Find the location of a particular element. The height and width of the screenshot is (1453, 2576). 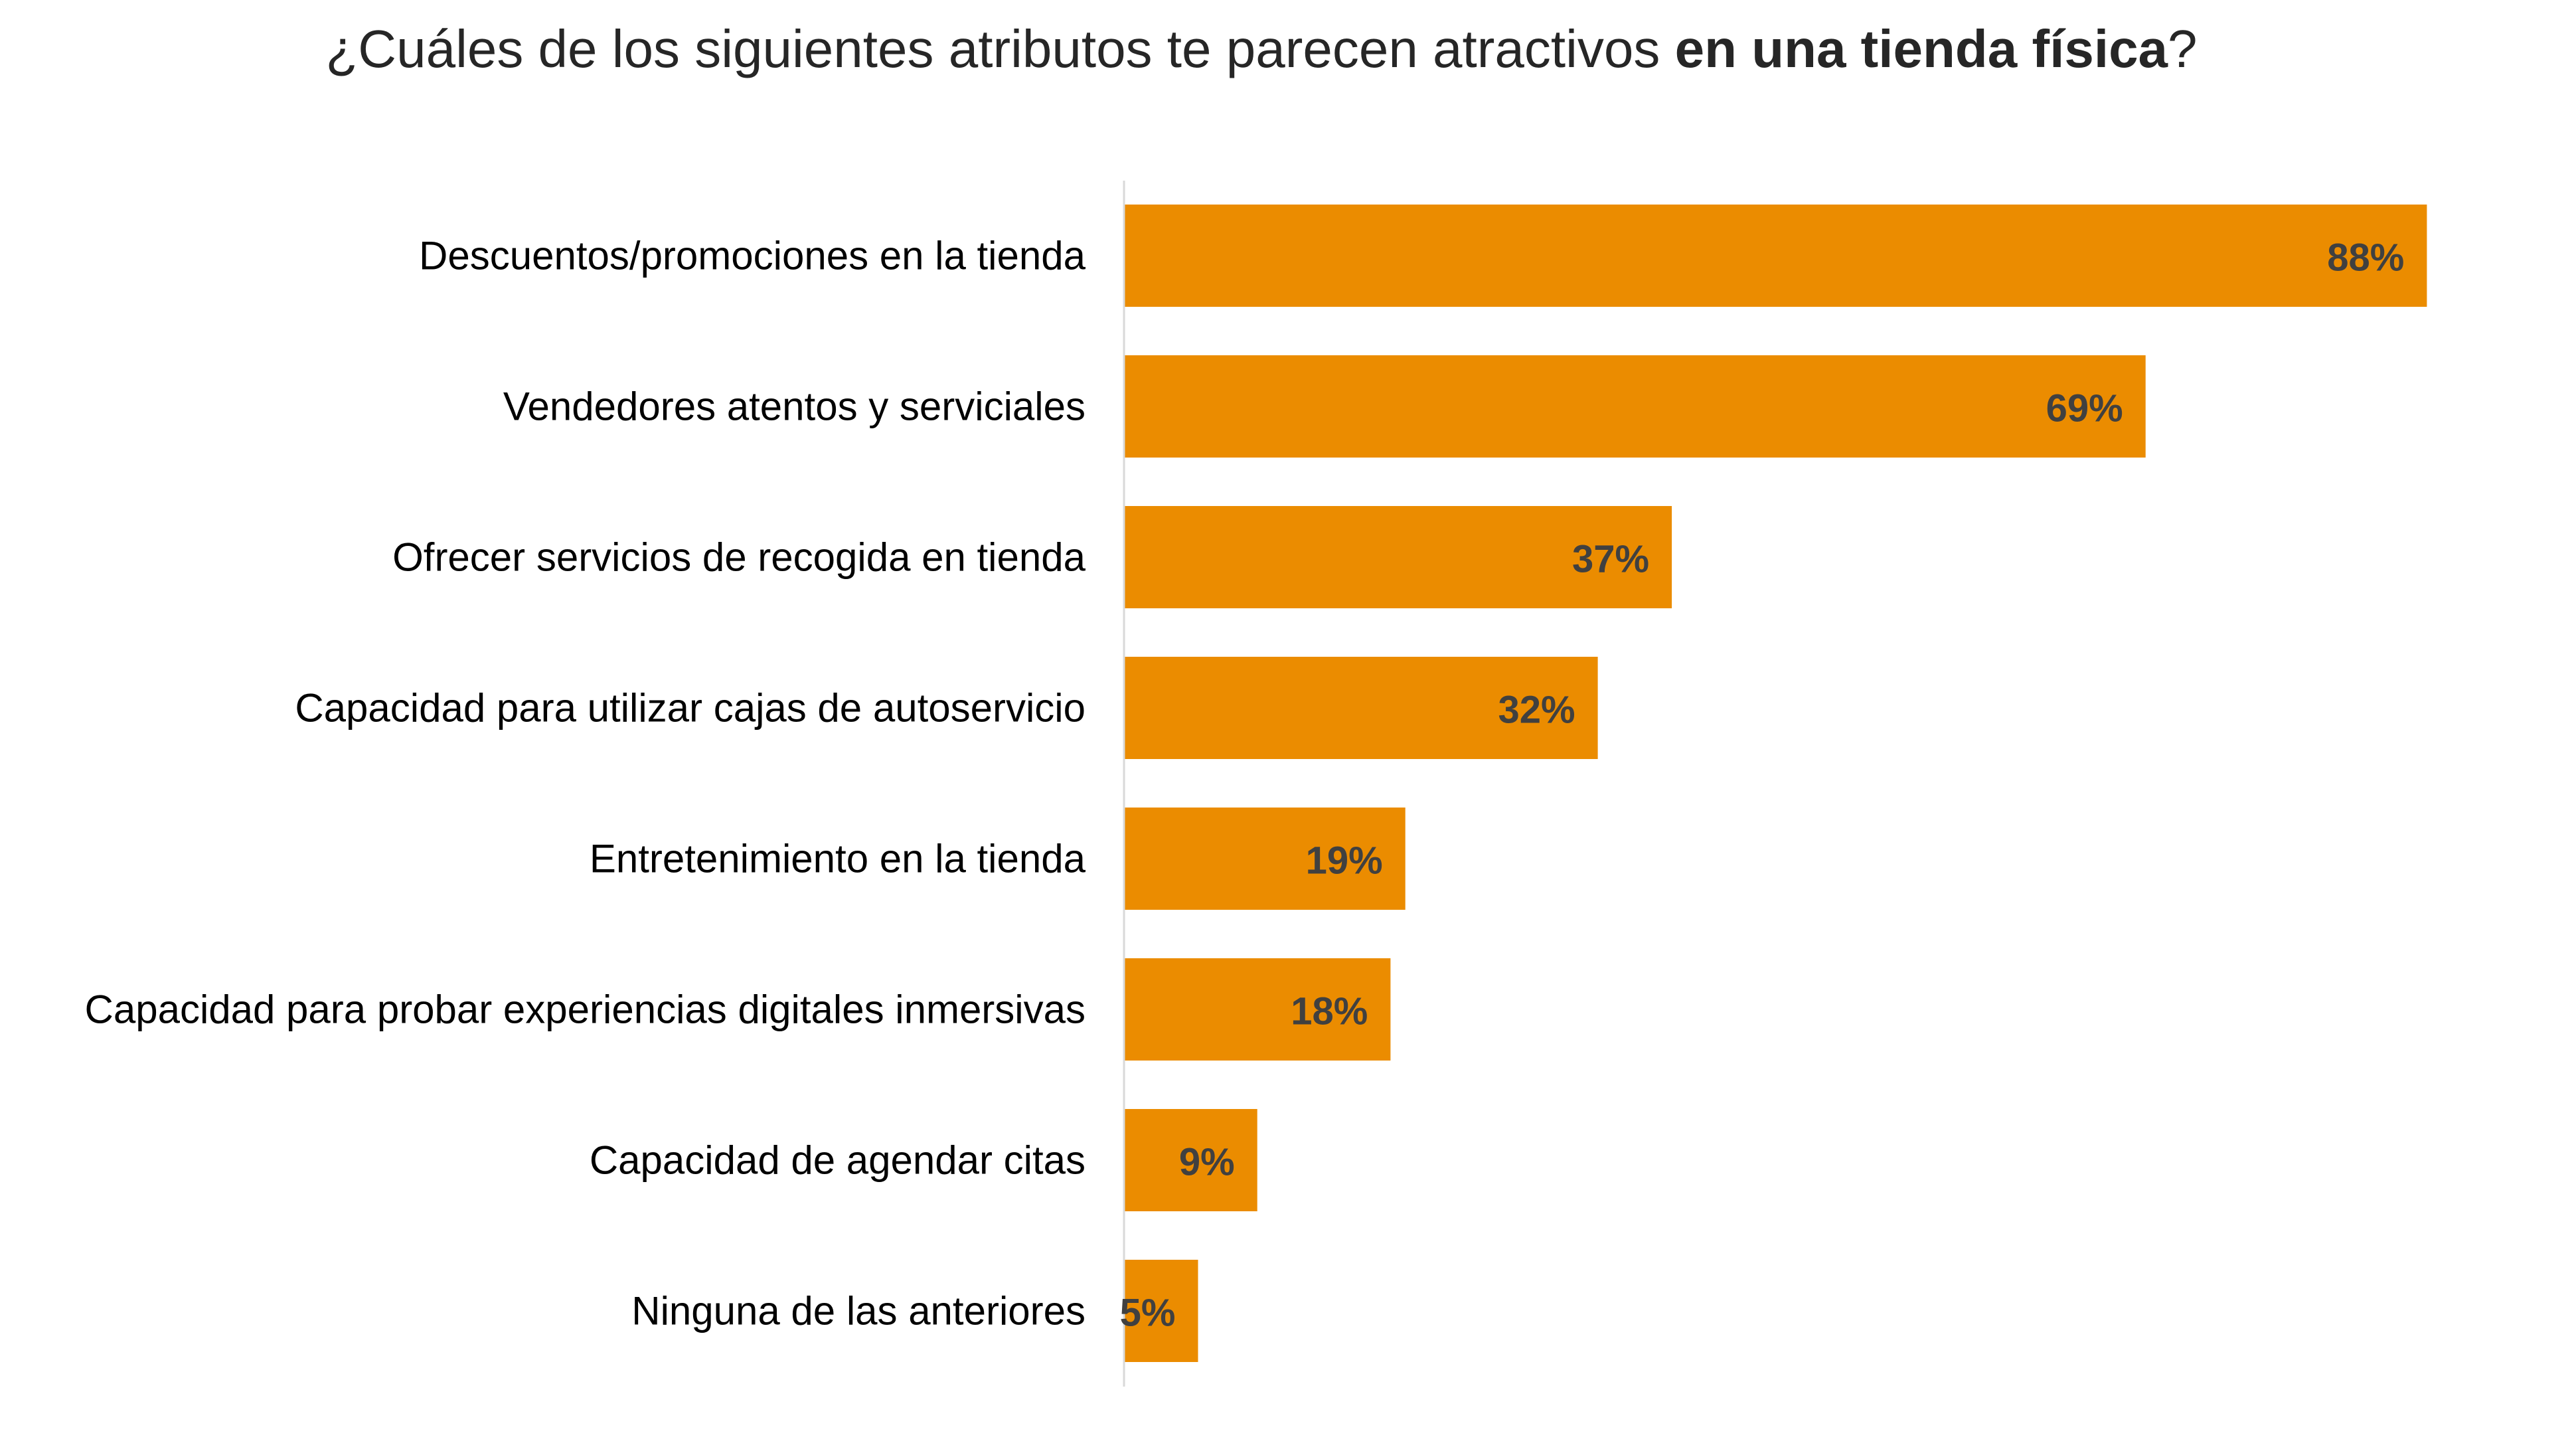

value-label-6: 18% is located at coordinates (1329, 1011).